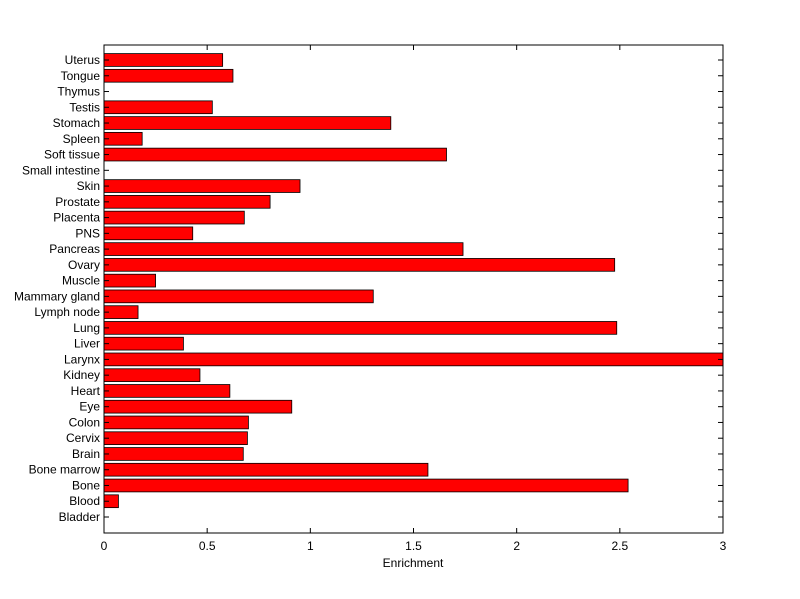 The width and height of the screenshot is (800, 599). What do you see at coordinates (76, 218) in the screenshot?
I see `y-tick-label: Placenta` at bounding box center [76, 218].